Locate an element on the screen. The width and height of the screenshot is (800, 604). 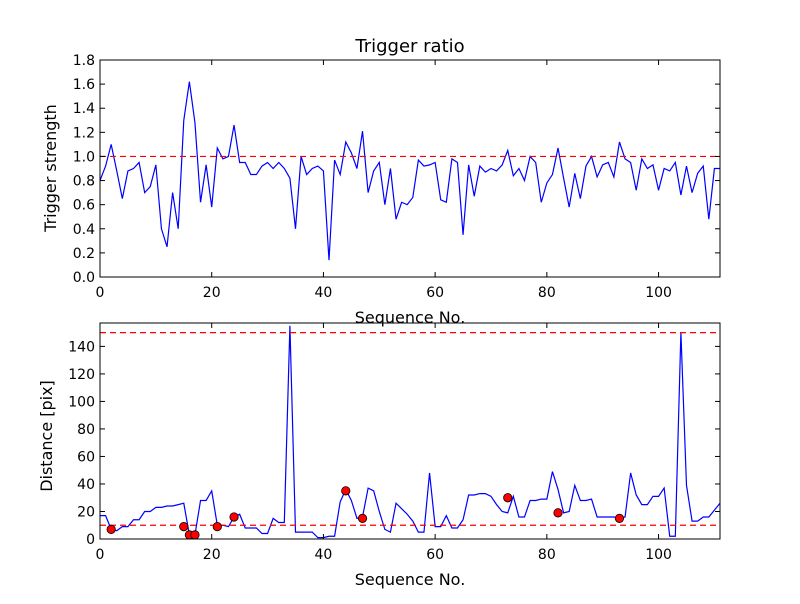
y-tick-label: 100 is located at coordinates (81, 402).